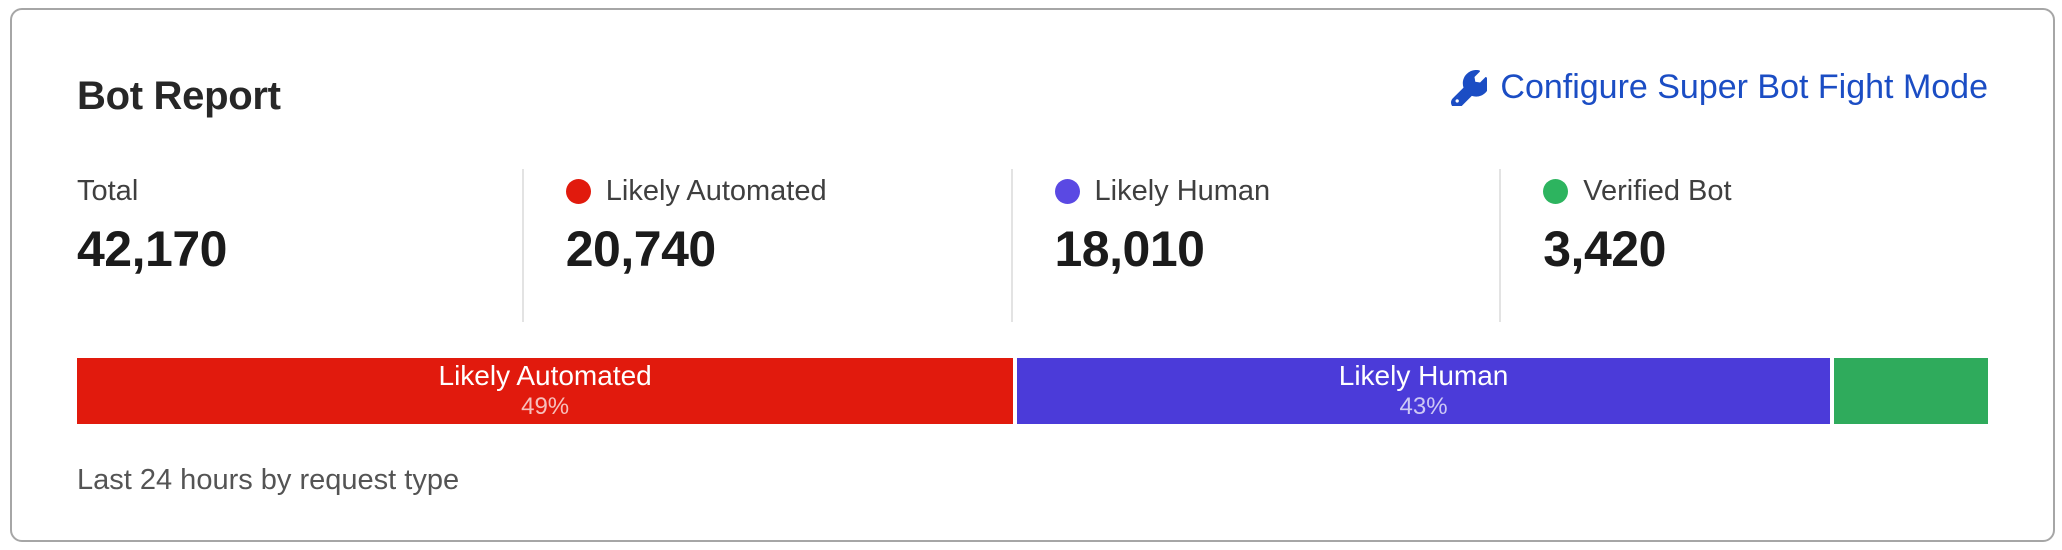 This screenshot has width=2062, height=550. Describe the element at coordinates (1744, 87) in the screenshot. I see `configure-link-label: Configure Super Bot Fight Mode` at that location.